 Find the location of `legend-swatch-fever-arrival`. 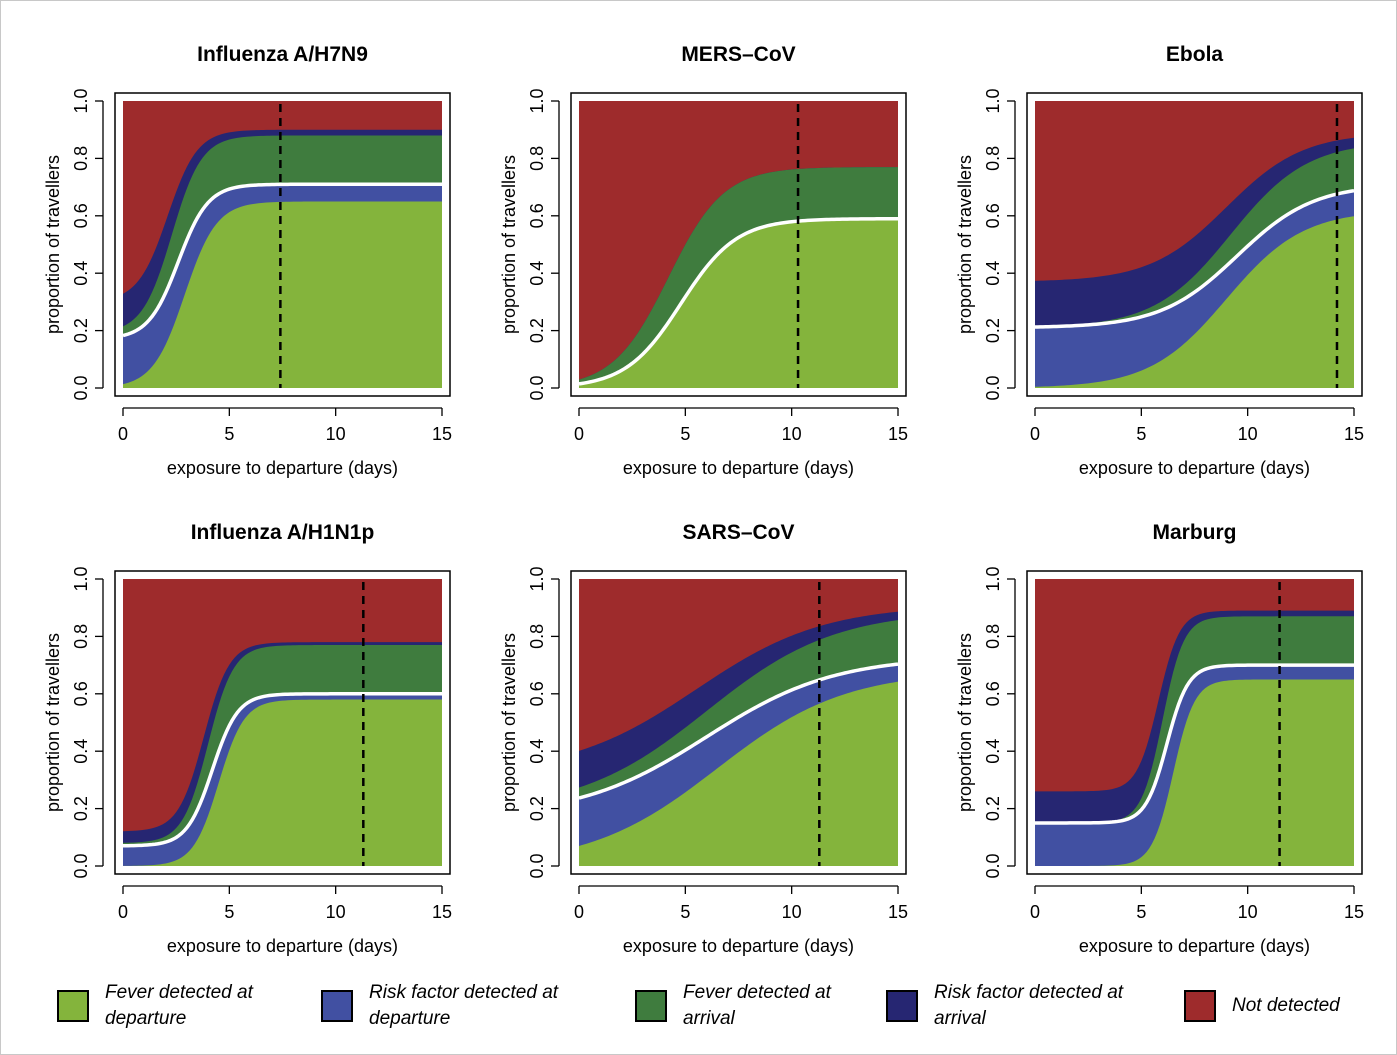

legend-swatch-fever-arrival is located at coordinates (651, 1006).